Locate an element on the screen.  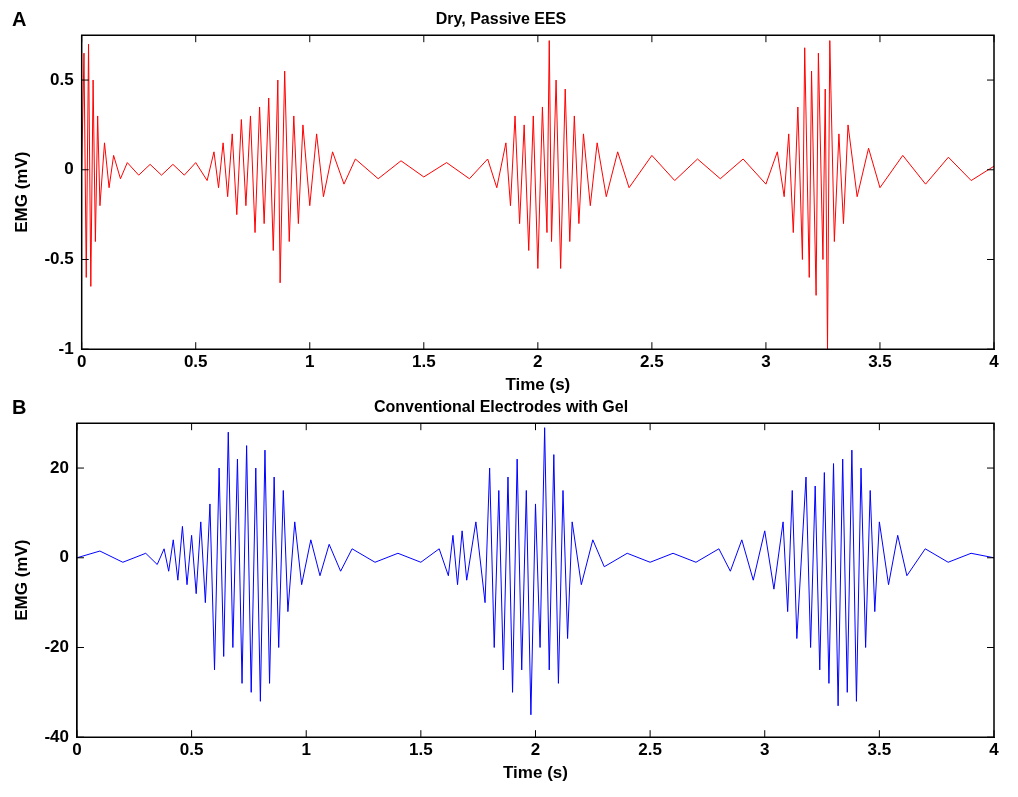
text: B is located at coordinates (19, 407).